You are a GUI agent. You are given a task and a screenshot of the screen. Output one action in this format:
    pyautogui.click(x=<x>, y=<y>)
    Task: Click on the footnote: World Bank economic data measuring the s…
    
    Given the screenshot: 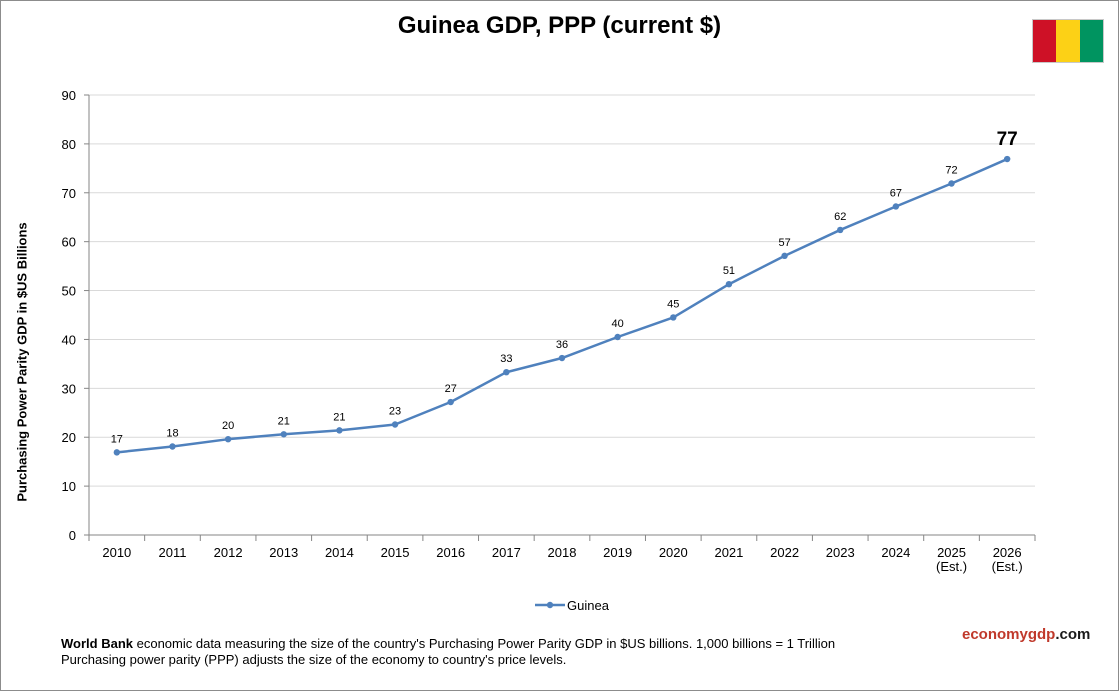 What is the action you would take?
    pyautogui.click(x=448, y=652)
    